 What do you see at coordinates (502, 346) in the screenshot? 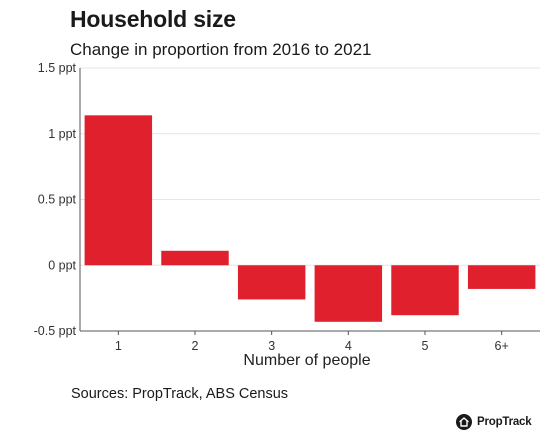
I see `x-tick-label: 6+` at bounding box center [502, 346].